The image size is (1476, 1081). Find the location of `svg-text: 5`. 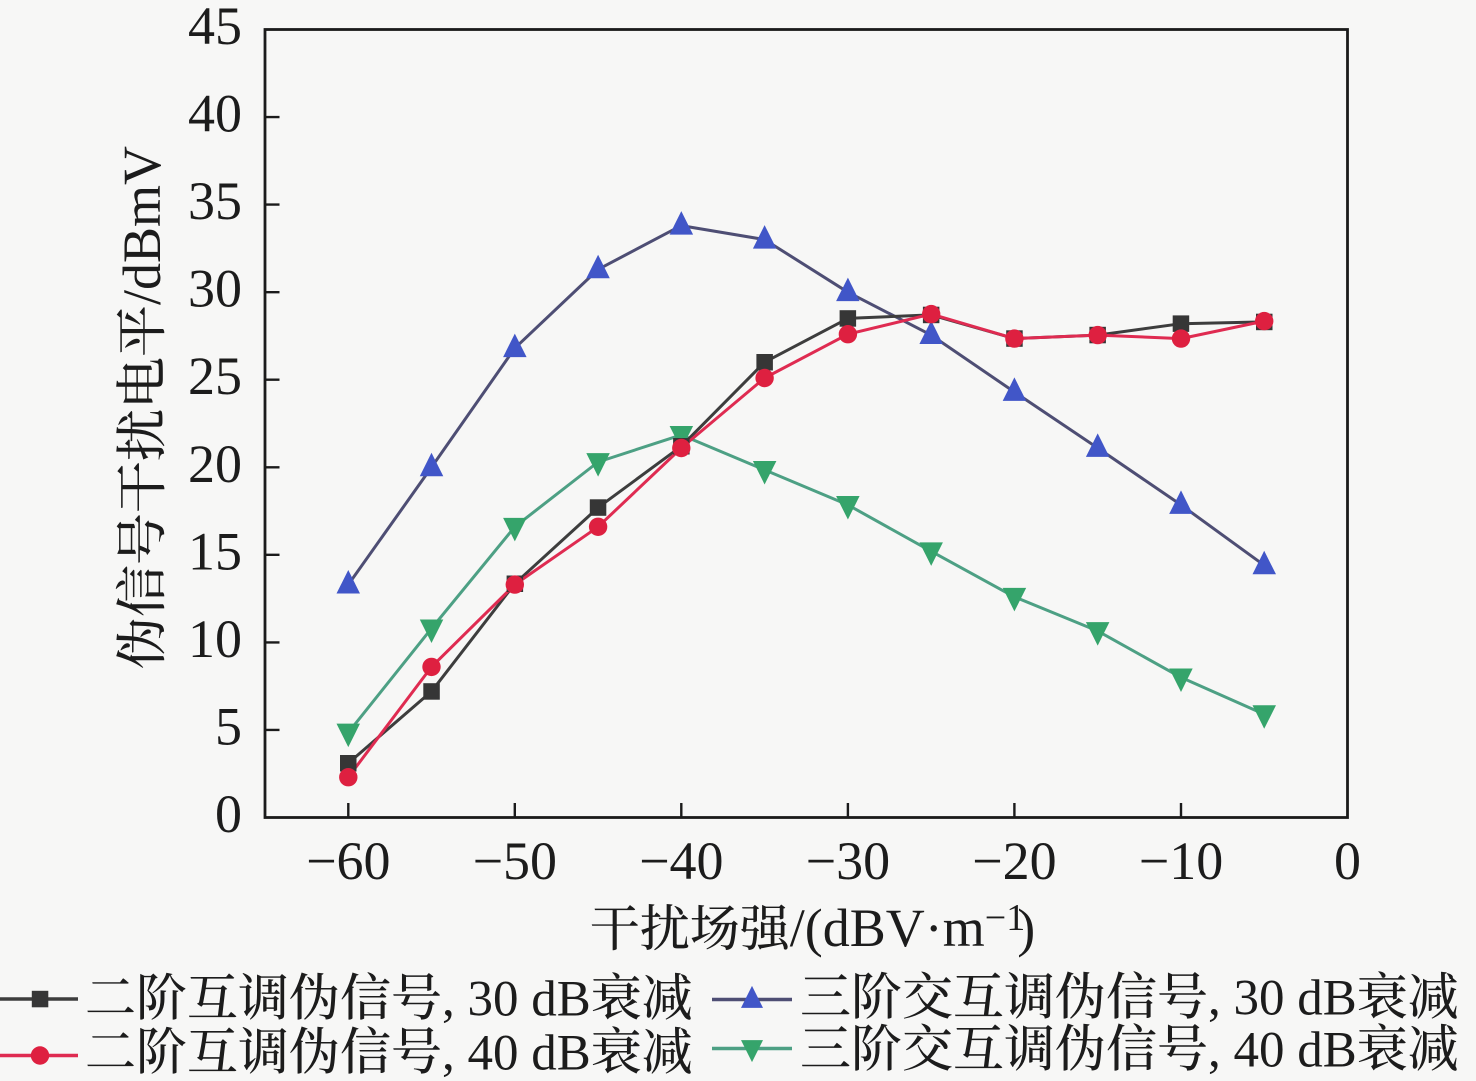

svg-text: 5 is located at coordinates (228, 726).